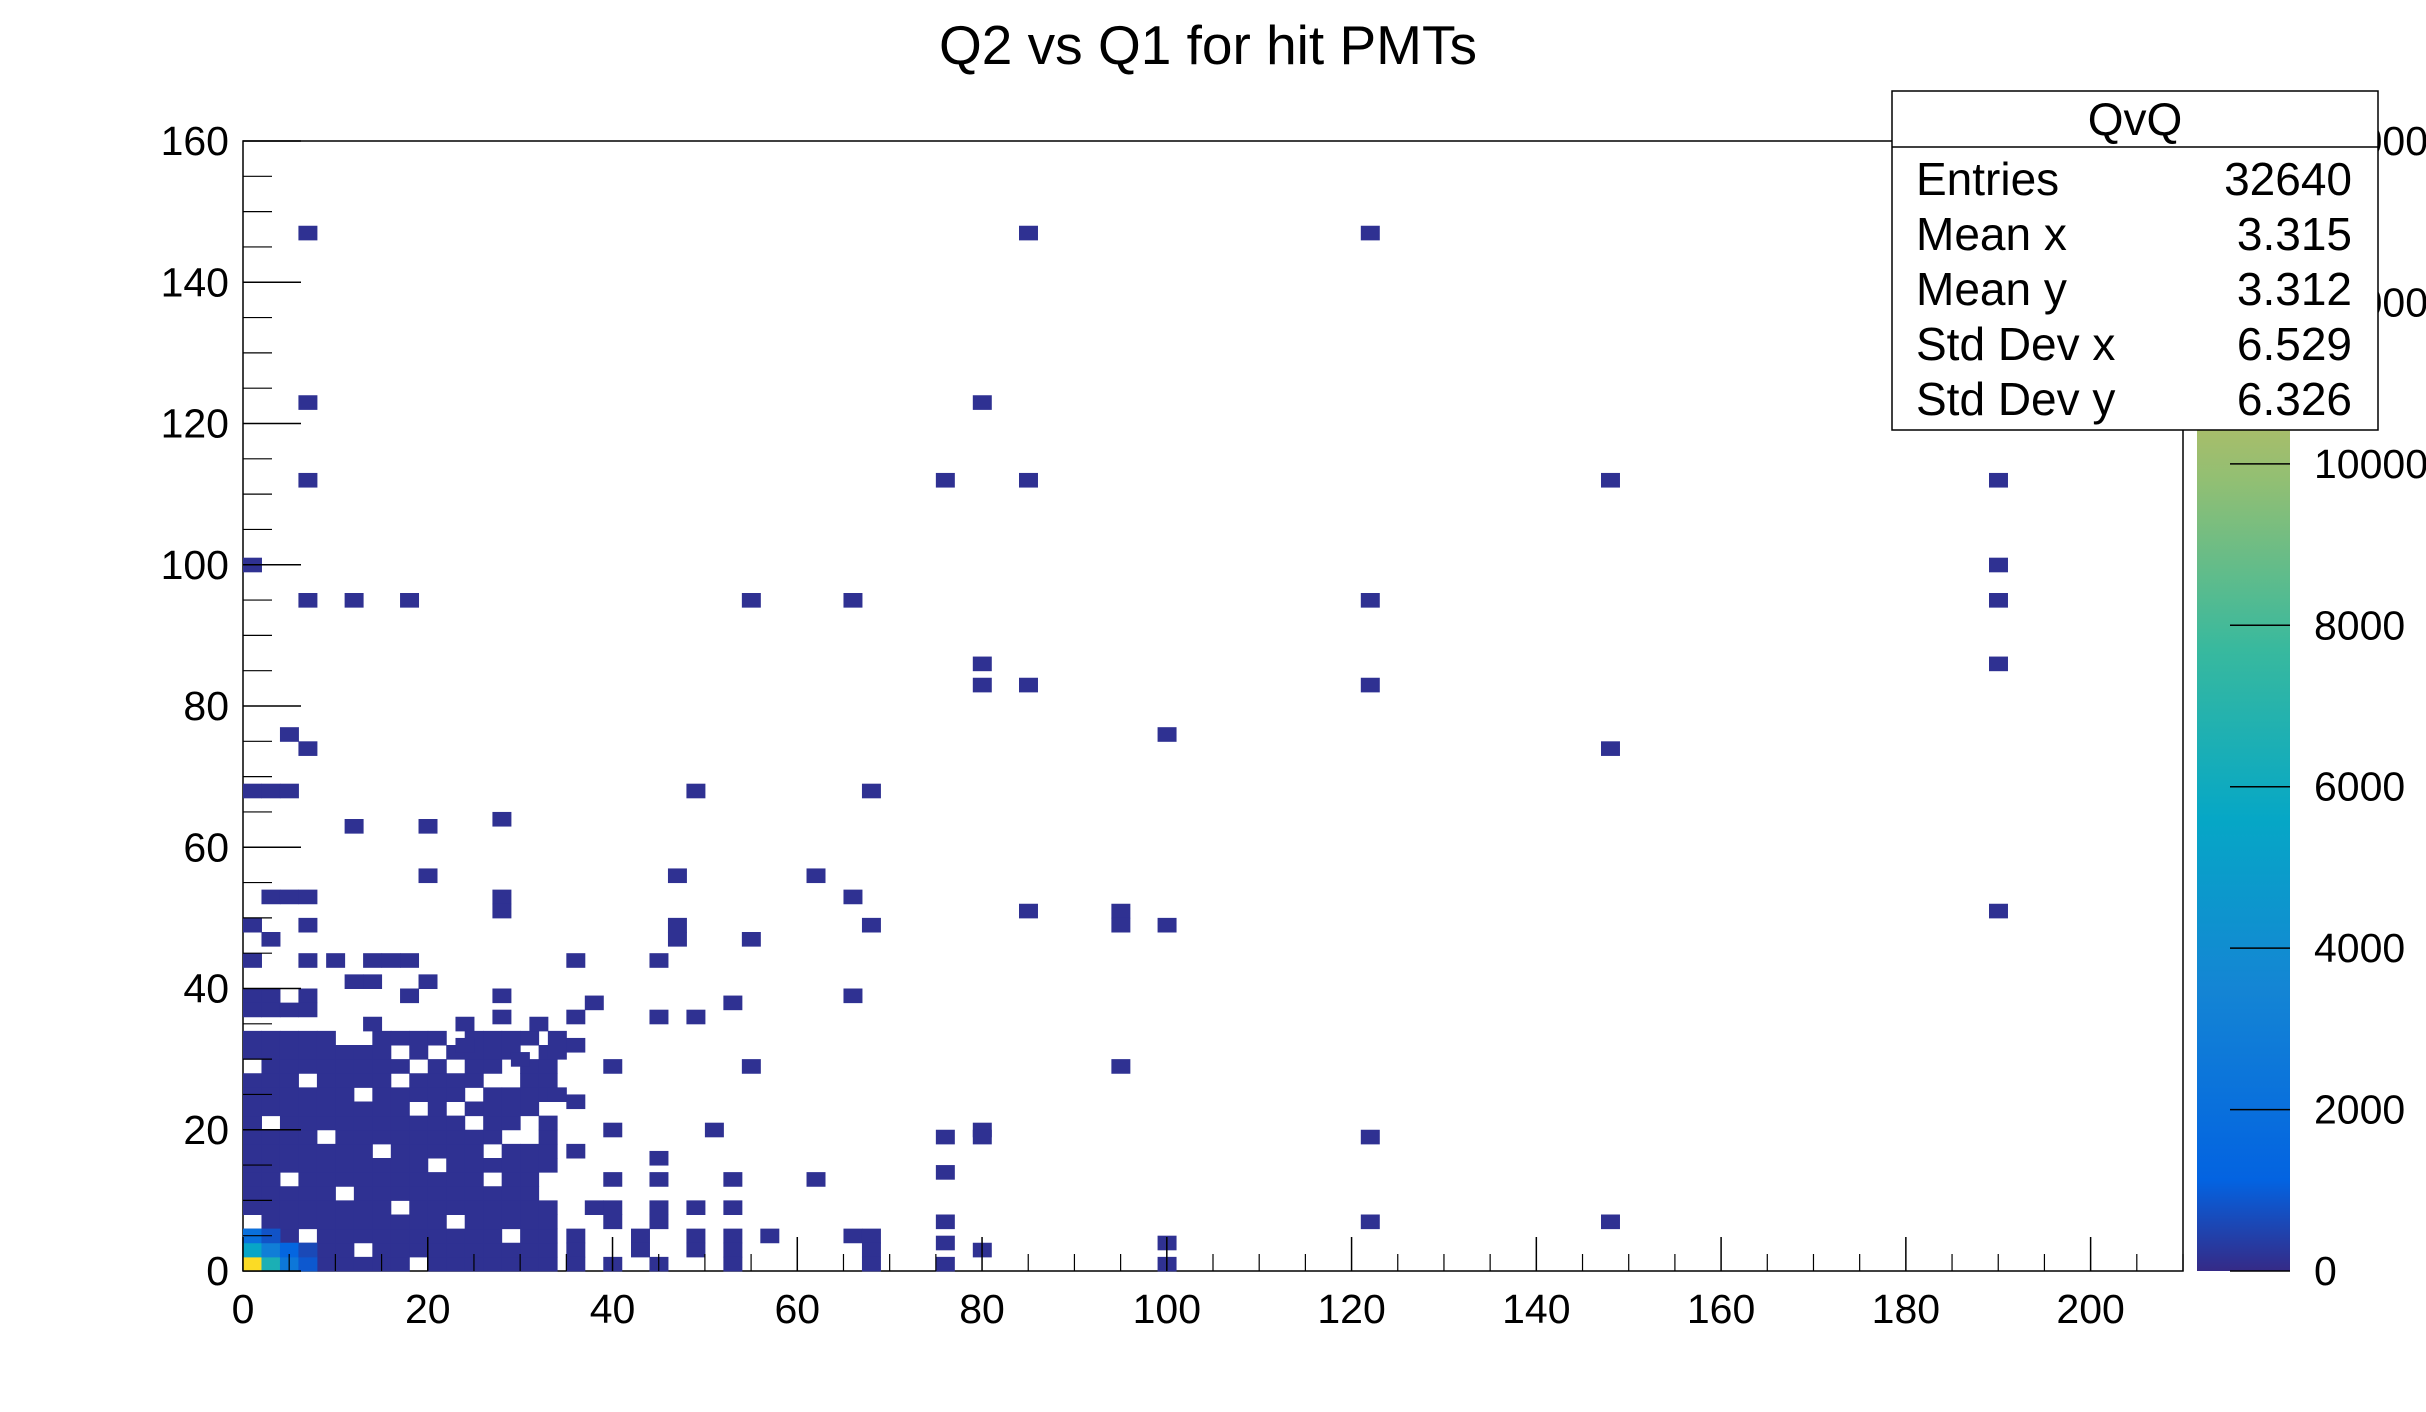 This screenshot has width=2426, height=1412. Describe the element at coordinates (243, 1309) in the screenshot. I see `x-tick-label: 0` at that location.